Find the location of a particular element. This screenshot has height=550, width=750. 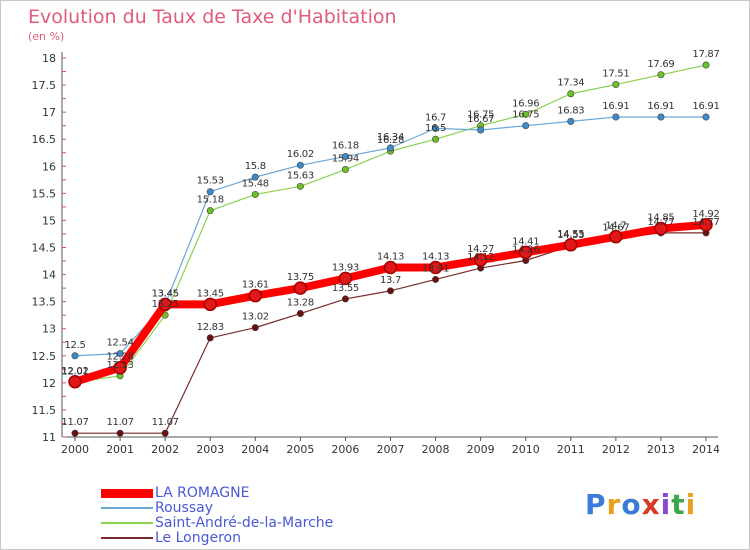

x-tick-label: 2005 is located at coordinates (300, 449).